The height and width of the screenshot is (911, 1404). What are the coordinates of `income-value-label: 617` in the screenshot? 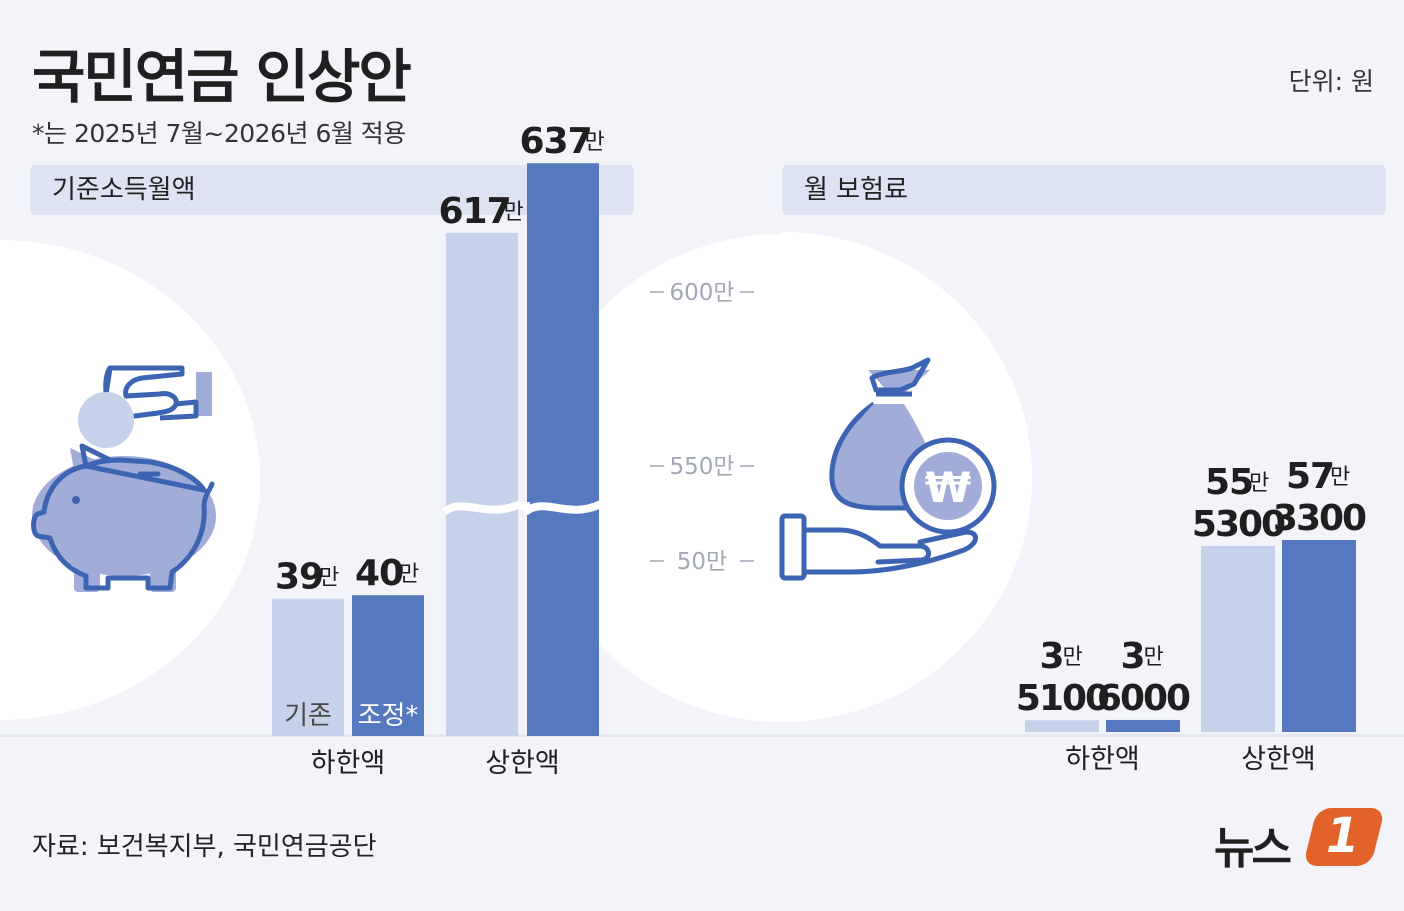 It's located at (475, 211).